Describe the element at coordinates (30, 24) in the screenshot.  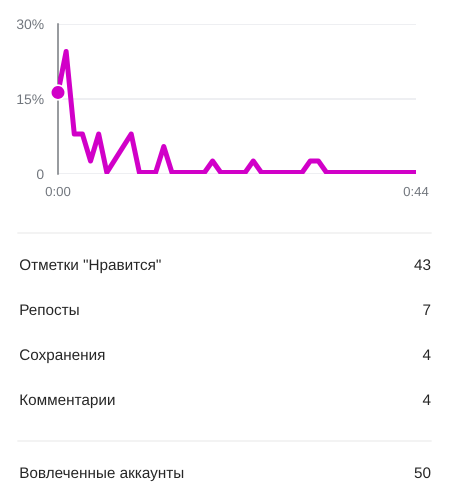
I see `y-tick-label: 30%` at that location.